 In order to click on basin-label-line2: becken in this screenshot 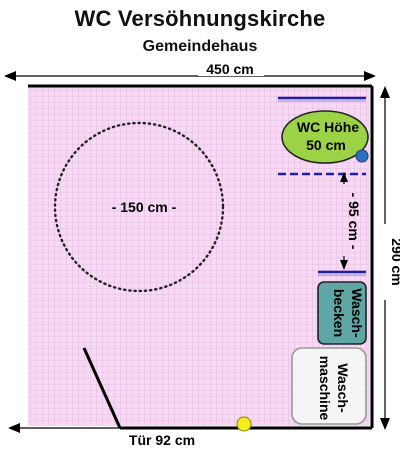, I will do `click(339, 313)`.